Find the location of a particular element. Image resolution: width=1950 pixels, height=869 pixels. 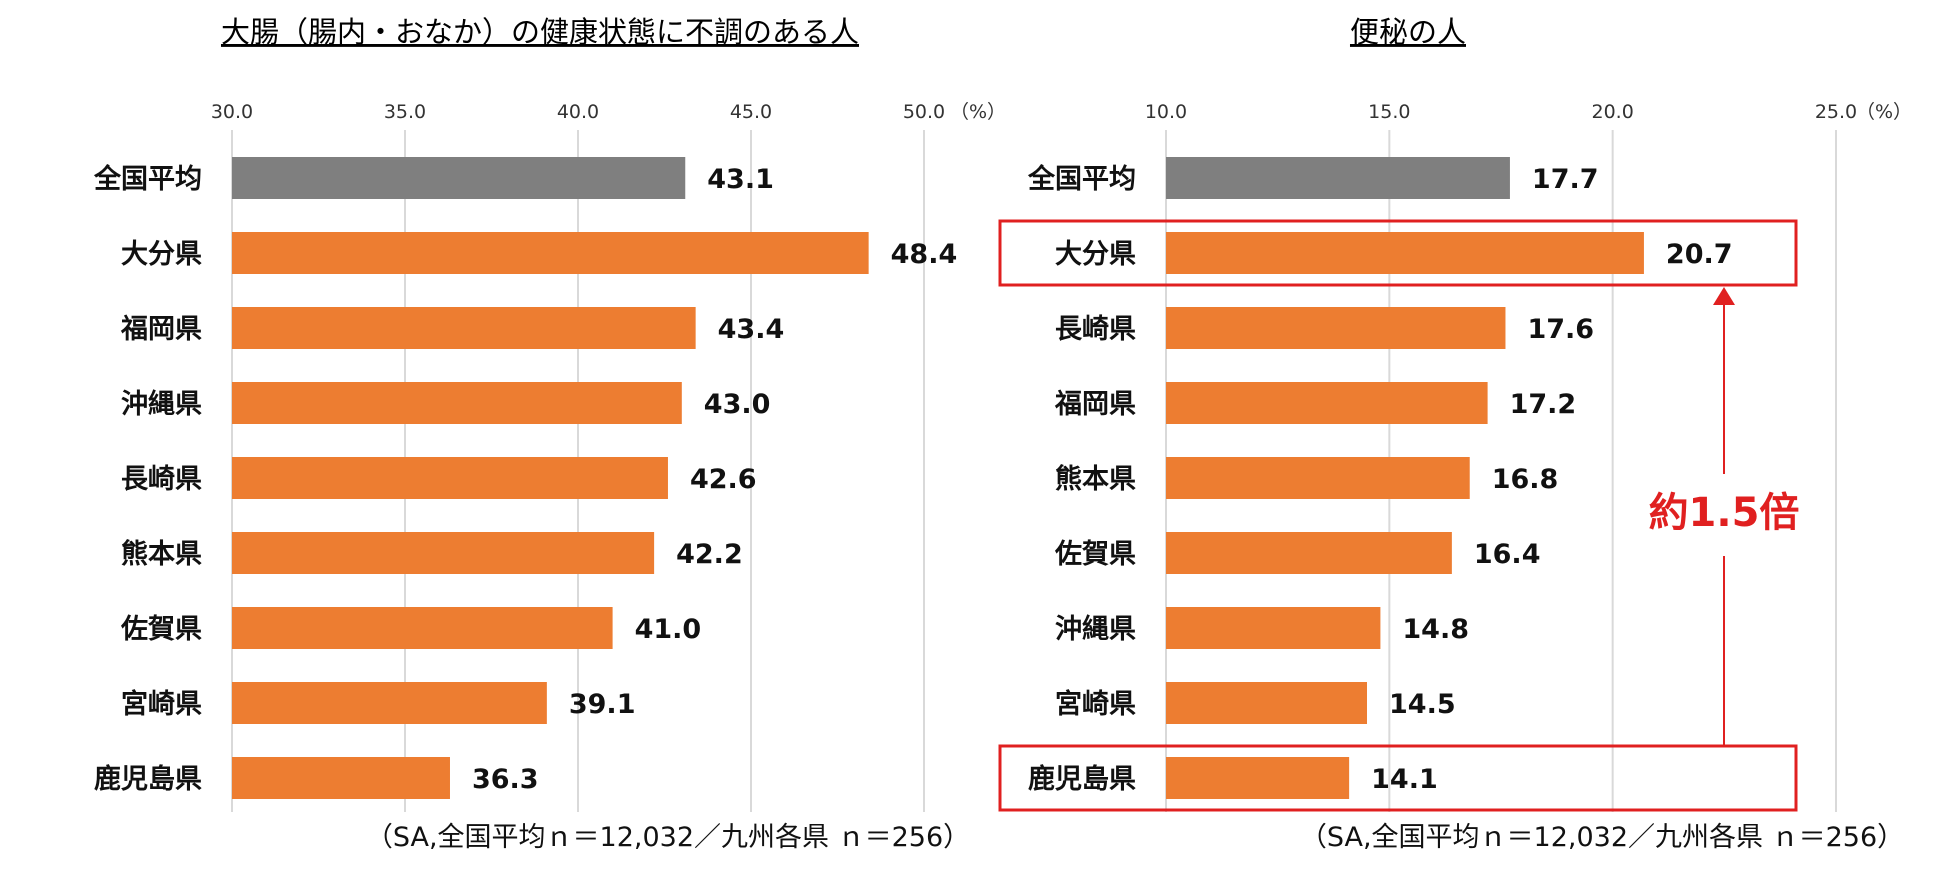

left-category-label: 熊本県 is located at coordinates (161, 554).